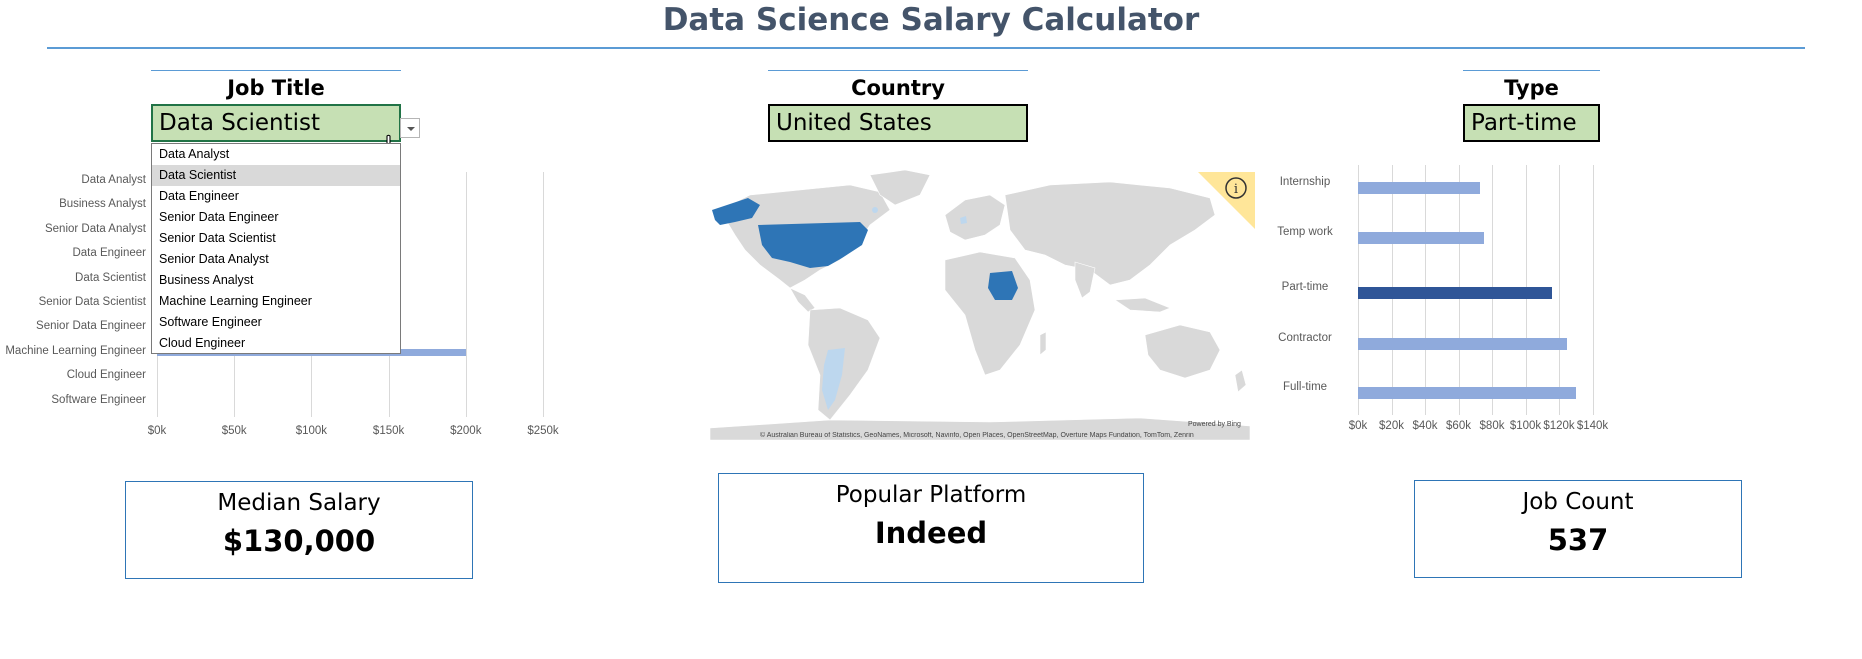 This screenshot has height=659, width=1862. I want to click on job-title-rule, so click(276, 70).